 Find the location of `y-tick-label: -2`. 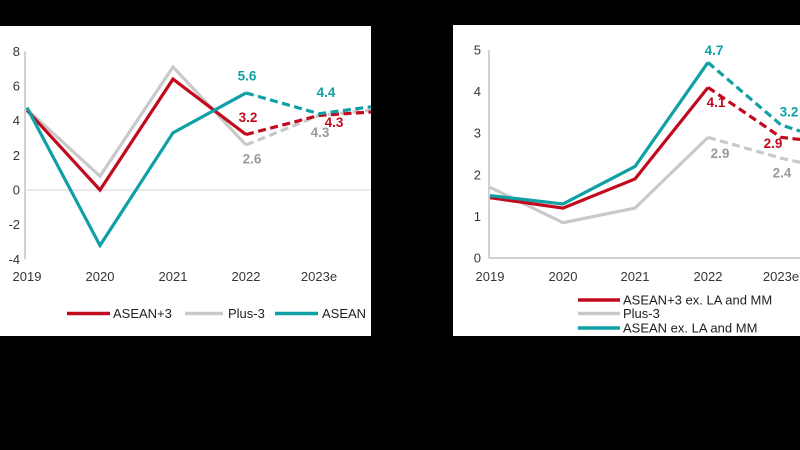

y-tick-label: -2 is located at coordinates (14, 224).